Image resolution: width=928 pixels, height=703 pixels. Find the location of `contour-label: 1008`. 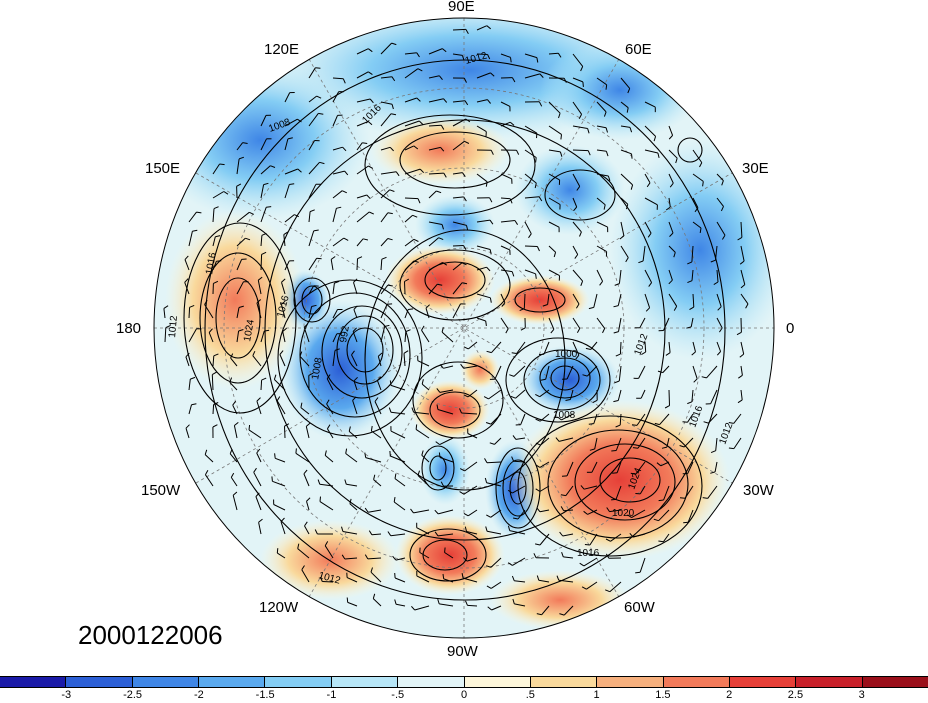

contour-label: 1008 is located at coordinates (564, 415).